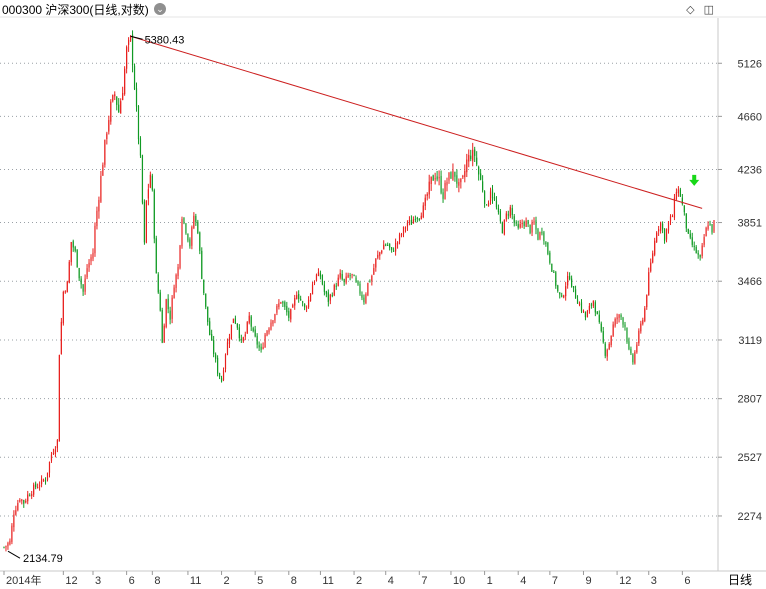 This screenshot has width=766, height=589. Describe the element at coordinates (750, 64) in the screenshot. I see `y-tick-label: 5126` at that location.